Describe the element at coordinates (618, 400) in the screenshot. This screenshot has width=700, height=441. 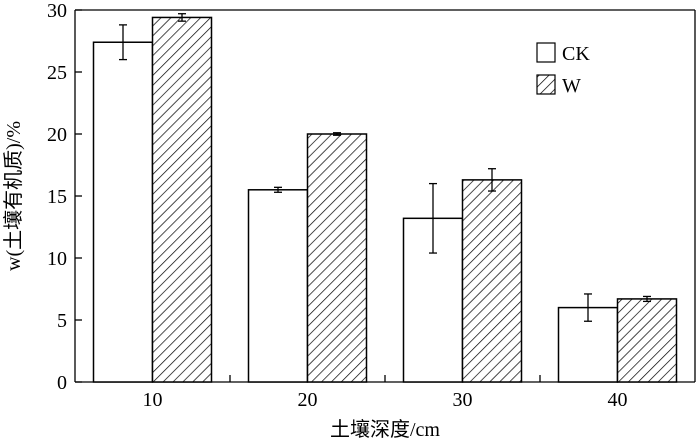
I see `x-tick-label: 40` at that location.